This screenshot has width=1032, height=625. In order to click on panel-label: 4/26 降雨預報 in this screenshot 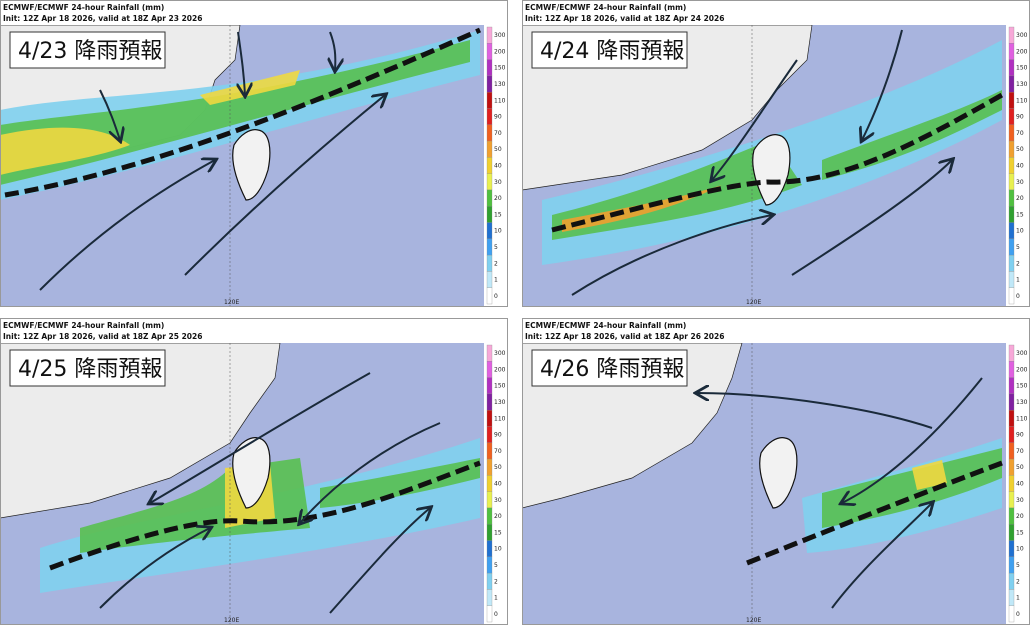, I will do `click(612, 369)`.